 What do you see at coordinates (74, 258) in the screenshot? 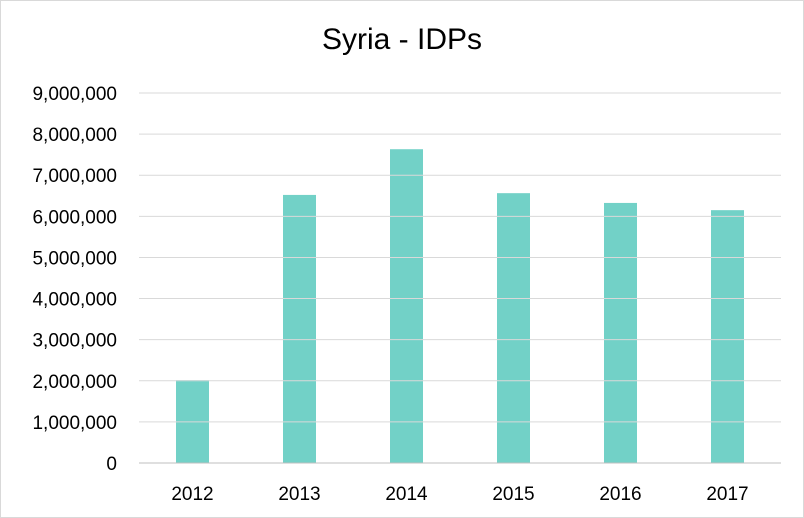
I see `y-tick-label: 5,000,000` at bounding box center [74, 258].